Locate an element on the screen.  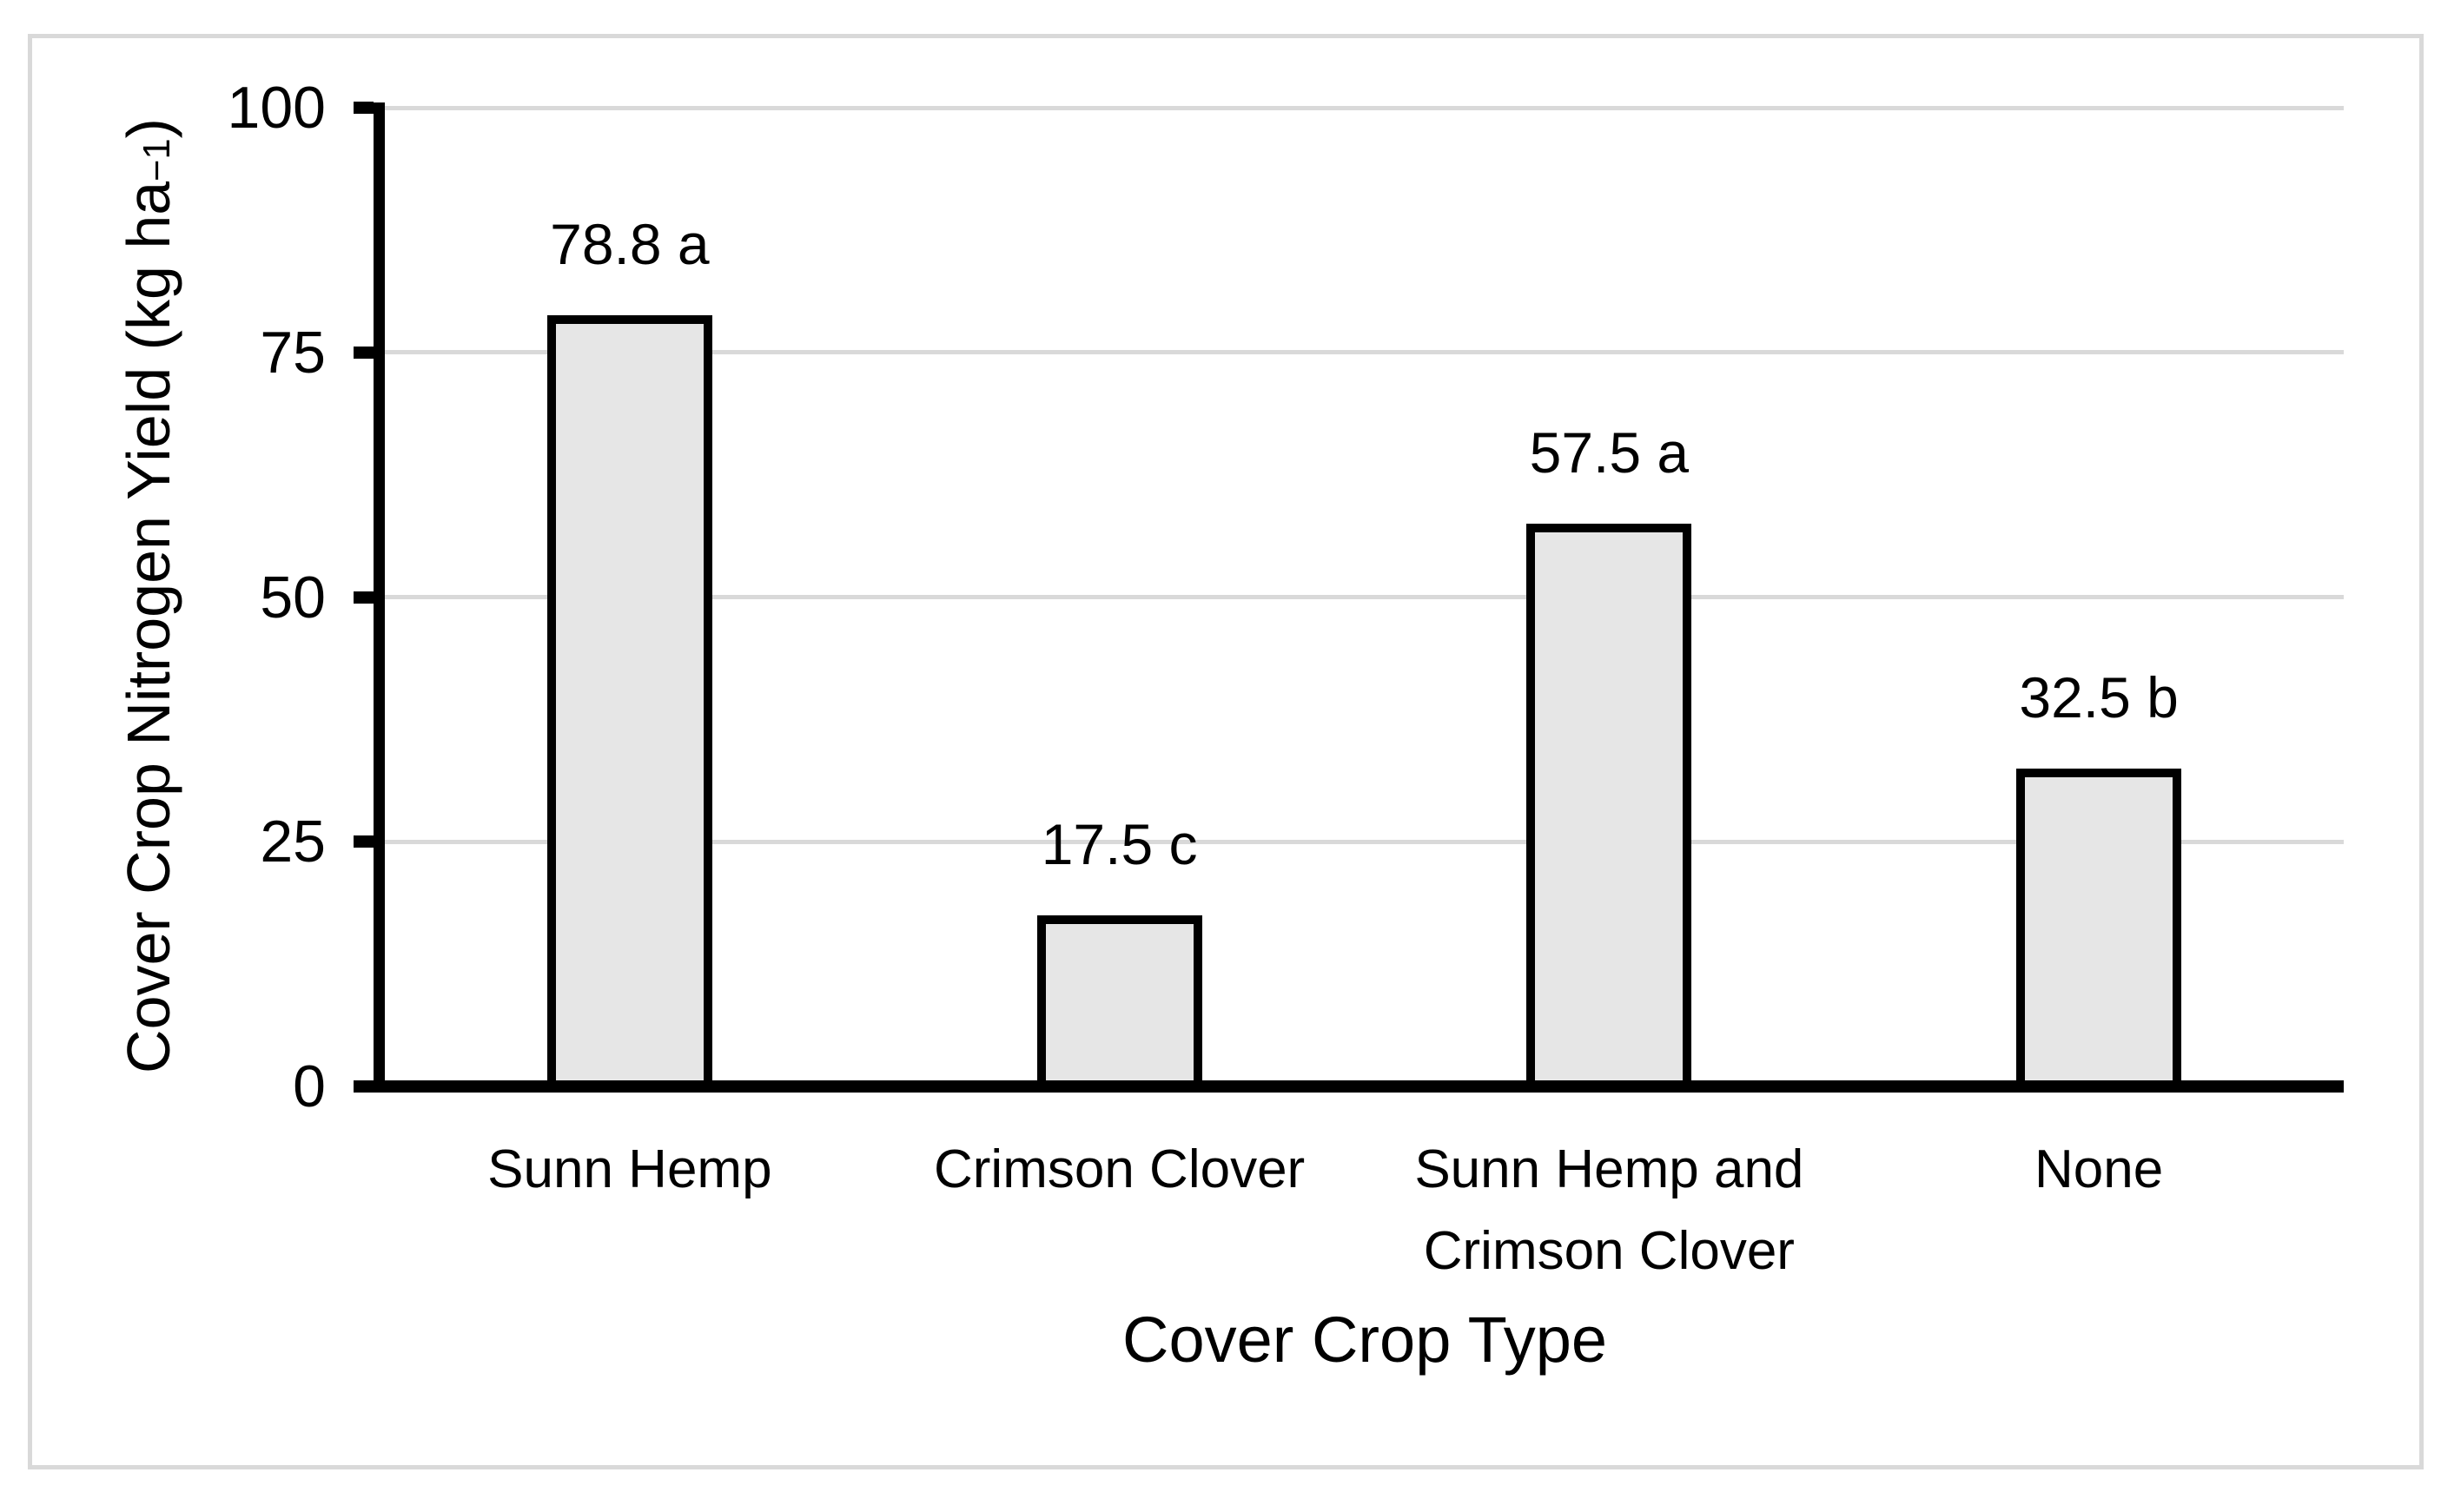
y-tick-label-0: 0 is located at coordinates (309, 1086).